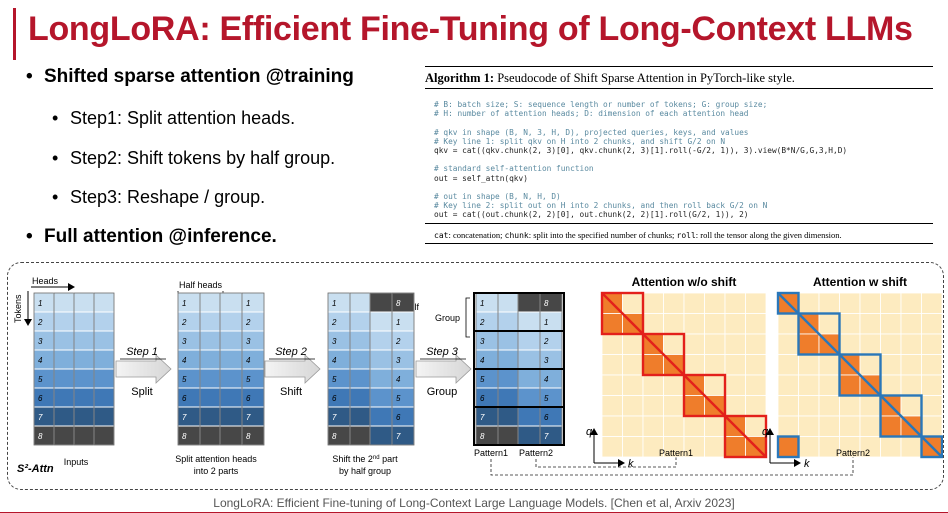 This screenshot has height=513, width=948. Describe the element at coordinates (35, 469) in the screenshot. I see `s2-attn-label: S²-Attn` at that location.